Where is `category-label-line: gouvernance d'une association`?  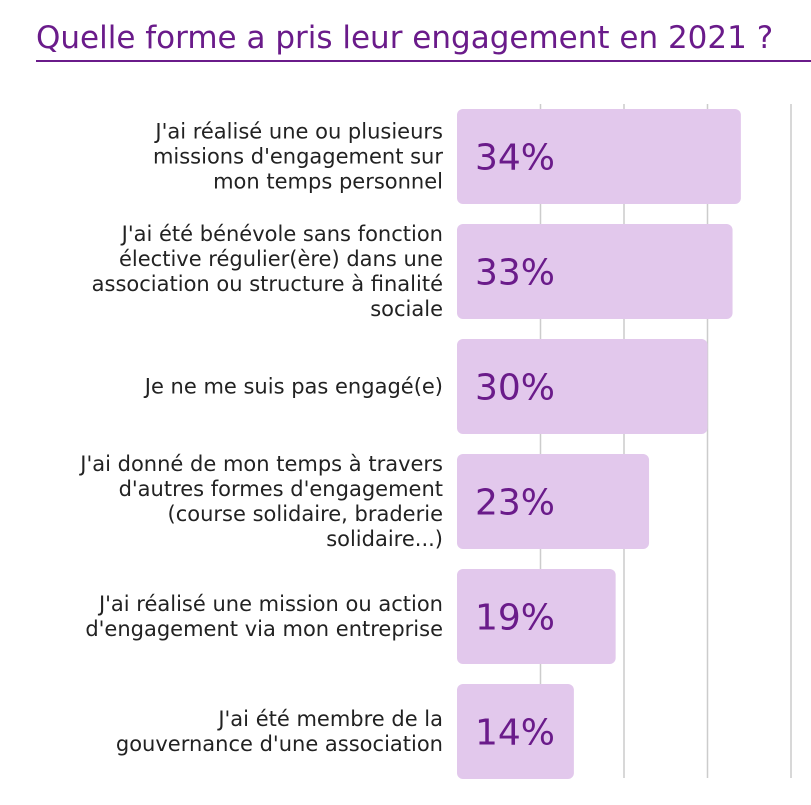 category-label-line: gouvernance d'une association is located at coordinates (279, 744).